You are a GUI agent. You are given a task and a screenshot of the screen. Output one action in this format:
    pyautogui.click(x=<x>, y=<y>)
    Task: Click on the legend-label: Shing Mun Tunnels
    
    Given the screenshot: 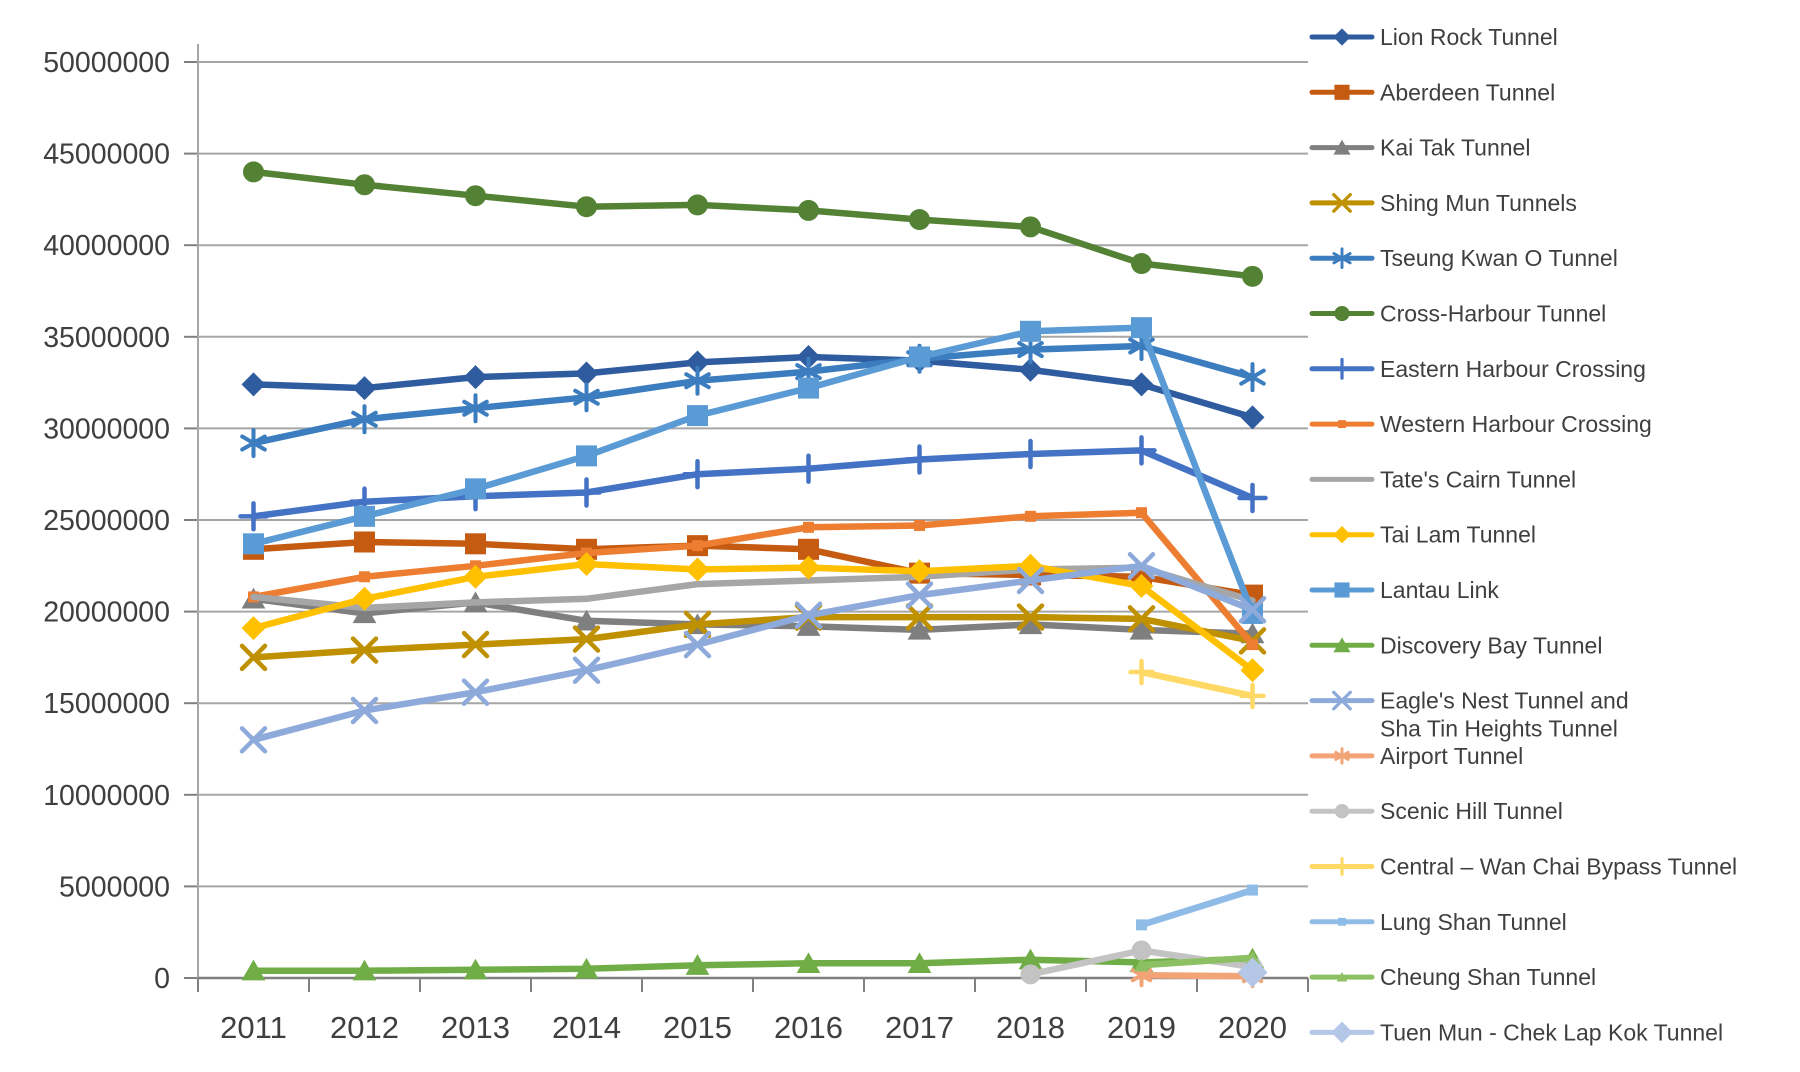 What is the action you would take?
    pyautogui.click(x=1478, y=203)
    